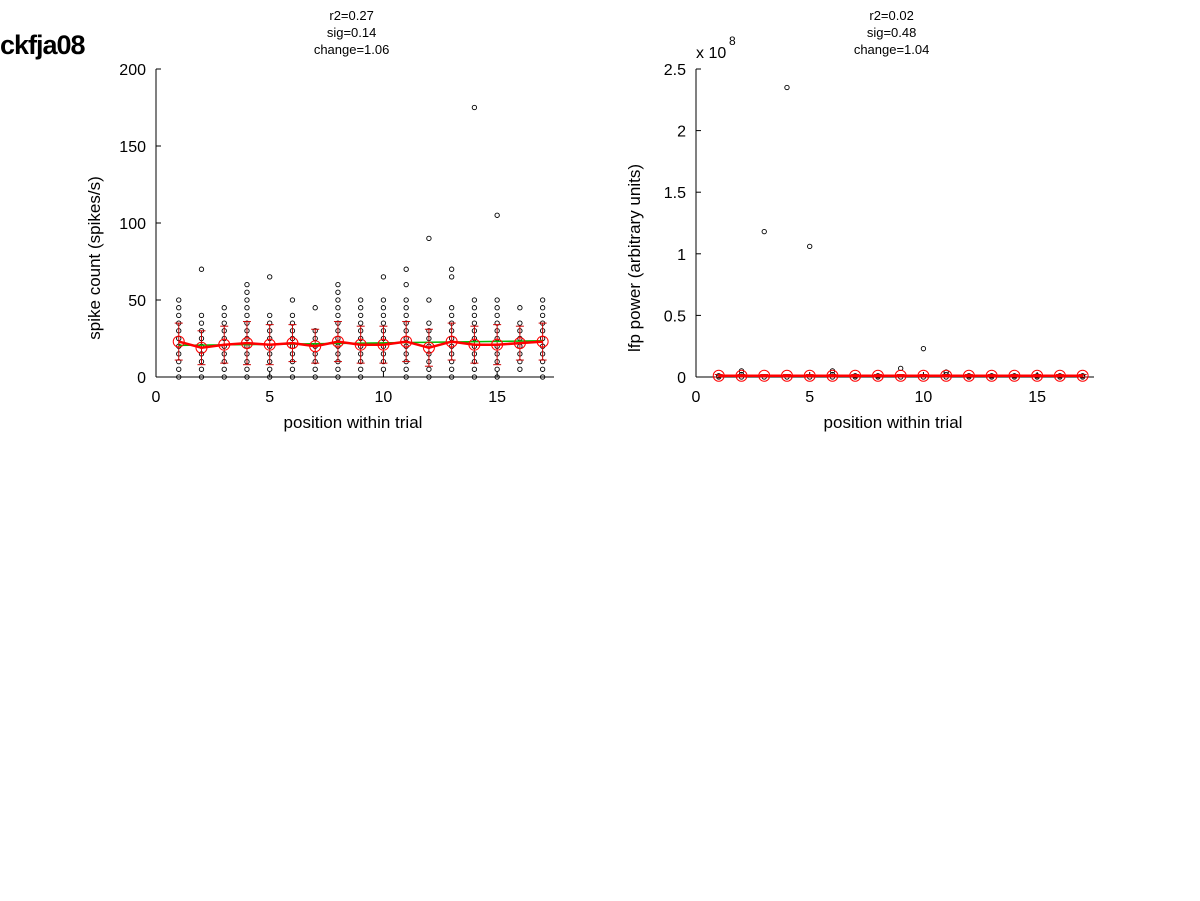 This screenshot has width=1200, height=901. Describe the element at coordinates (809, 397) in the screenshot. I see `x-tick-label: 5` at that location.